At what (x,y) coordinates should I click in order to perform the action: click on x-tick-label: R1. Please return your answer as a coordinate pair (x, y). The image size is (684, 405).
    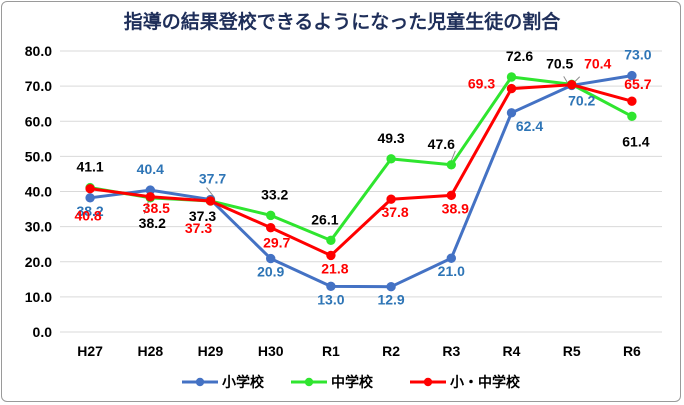
    Looking at the image, I should click on (331, 351).